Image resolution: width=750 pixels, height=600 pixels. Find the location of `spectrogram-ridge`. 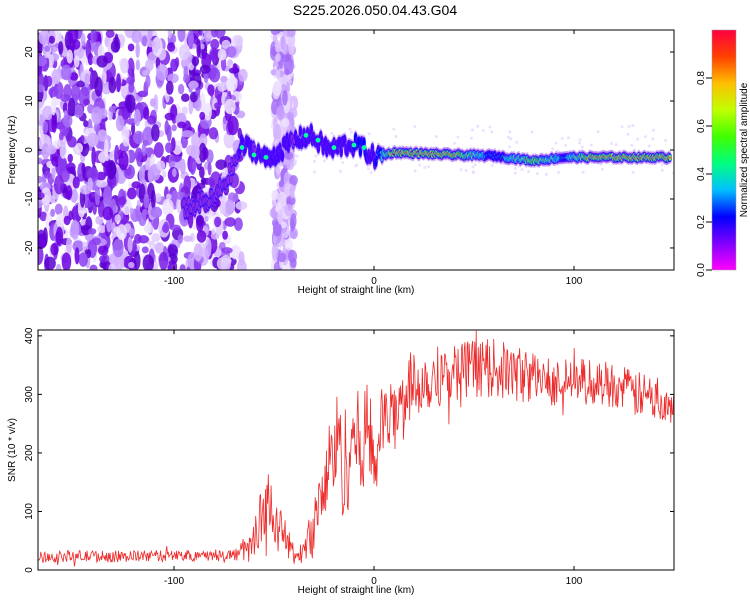

spectrogram-ridge is located at coordinates (427, 171).